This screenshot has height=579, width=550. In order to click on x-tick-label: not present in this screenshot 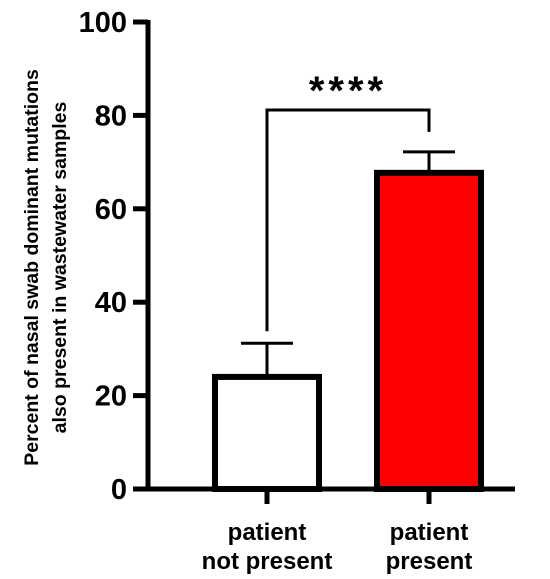, I will do `click(267, 561)`.